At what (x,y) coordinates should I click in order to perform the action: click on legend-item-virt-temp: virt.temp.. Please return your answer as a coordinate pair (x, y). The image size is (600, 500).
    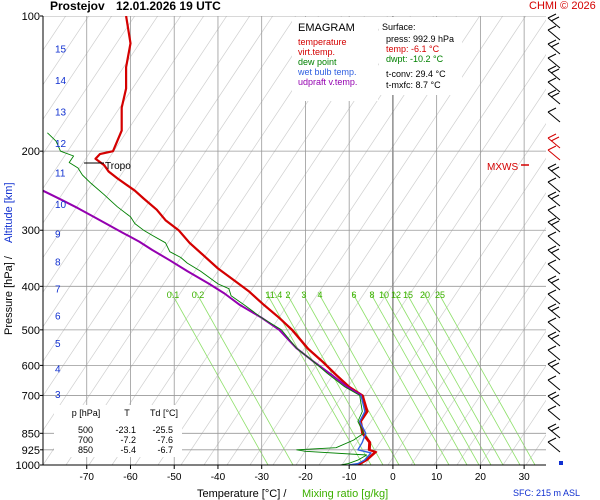
    Looking at the image, I should click on (316, 52).